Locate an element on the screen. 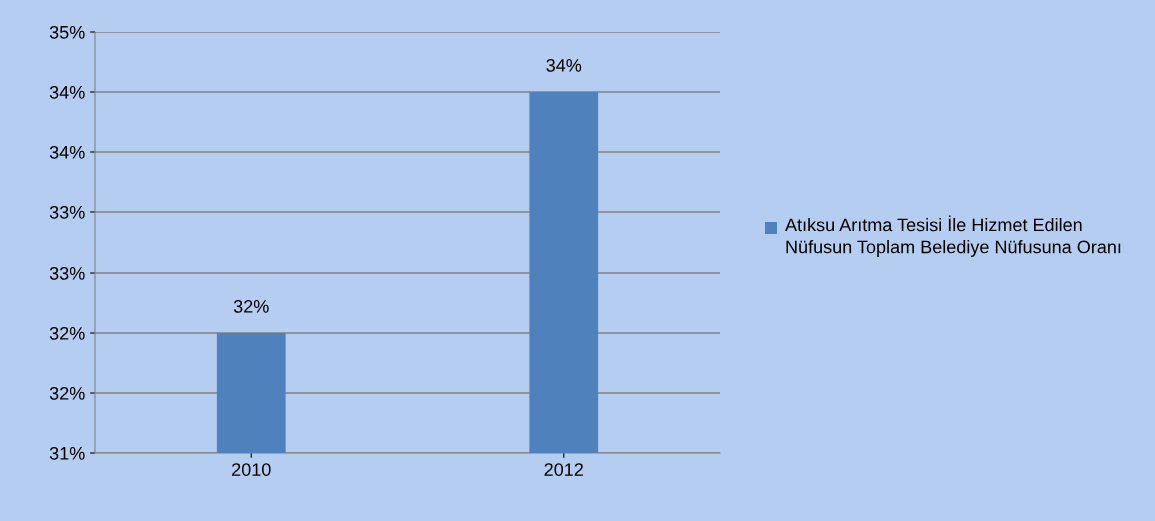 The width and height of the screenshot is (1155, 521). data-label: 34% is located at coordinates (564, 65).